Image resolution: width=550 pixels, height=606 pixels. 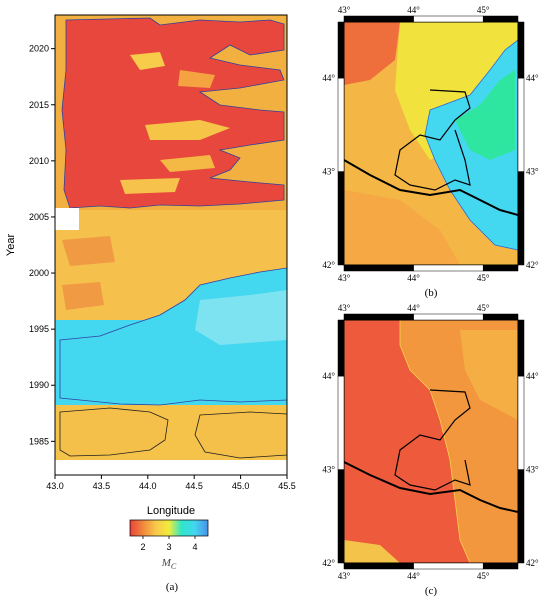 I want to click on panel-a-ytick-label: 2020, so click(x=39, y=49).